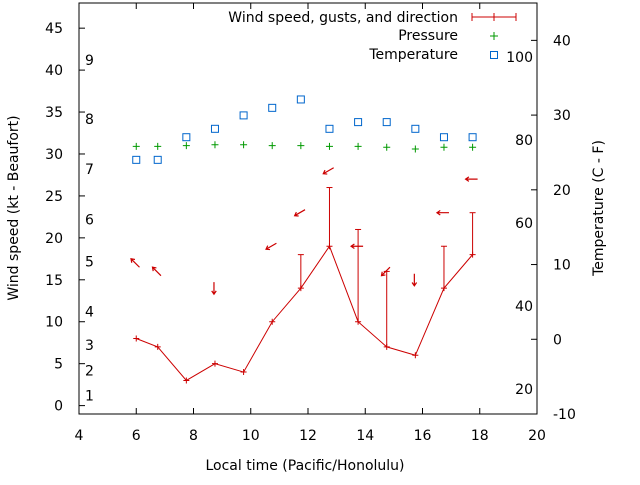 This screenshot has width=640, height=485. What do you see at coordinates (494, 55) in the screenshot?
I see `legend-temperature-swatch` at bounding box center [494, 55].